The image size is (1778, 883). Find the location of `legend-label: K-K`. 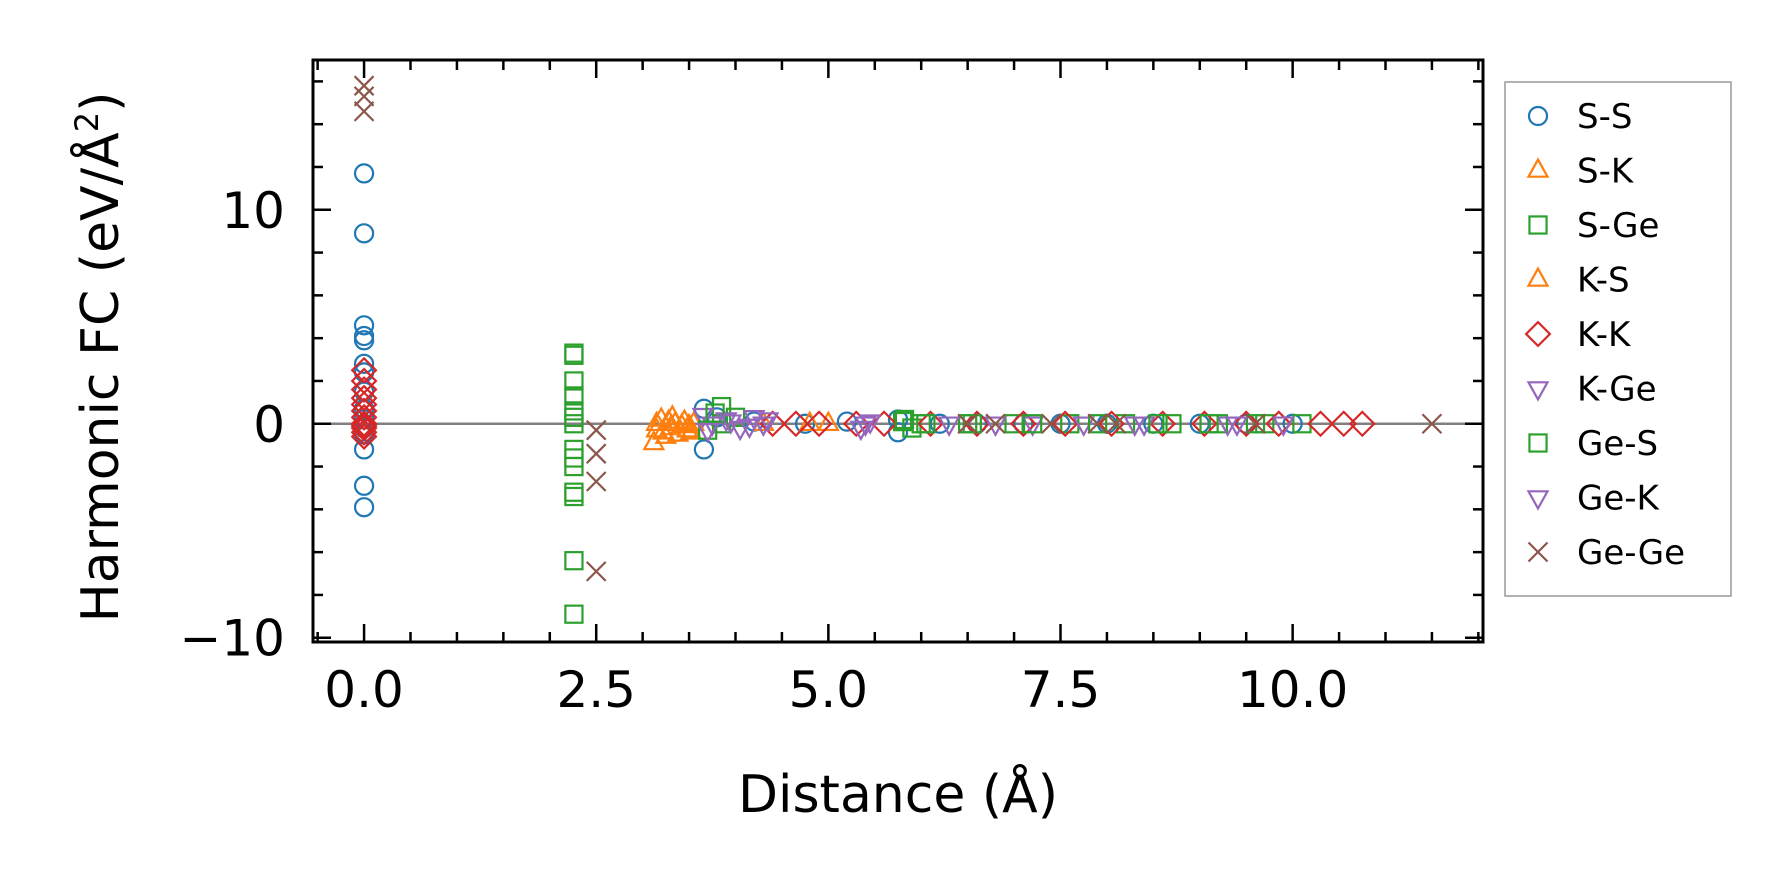

legend-label: K-K is located at coordinates (1604, 335).